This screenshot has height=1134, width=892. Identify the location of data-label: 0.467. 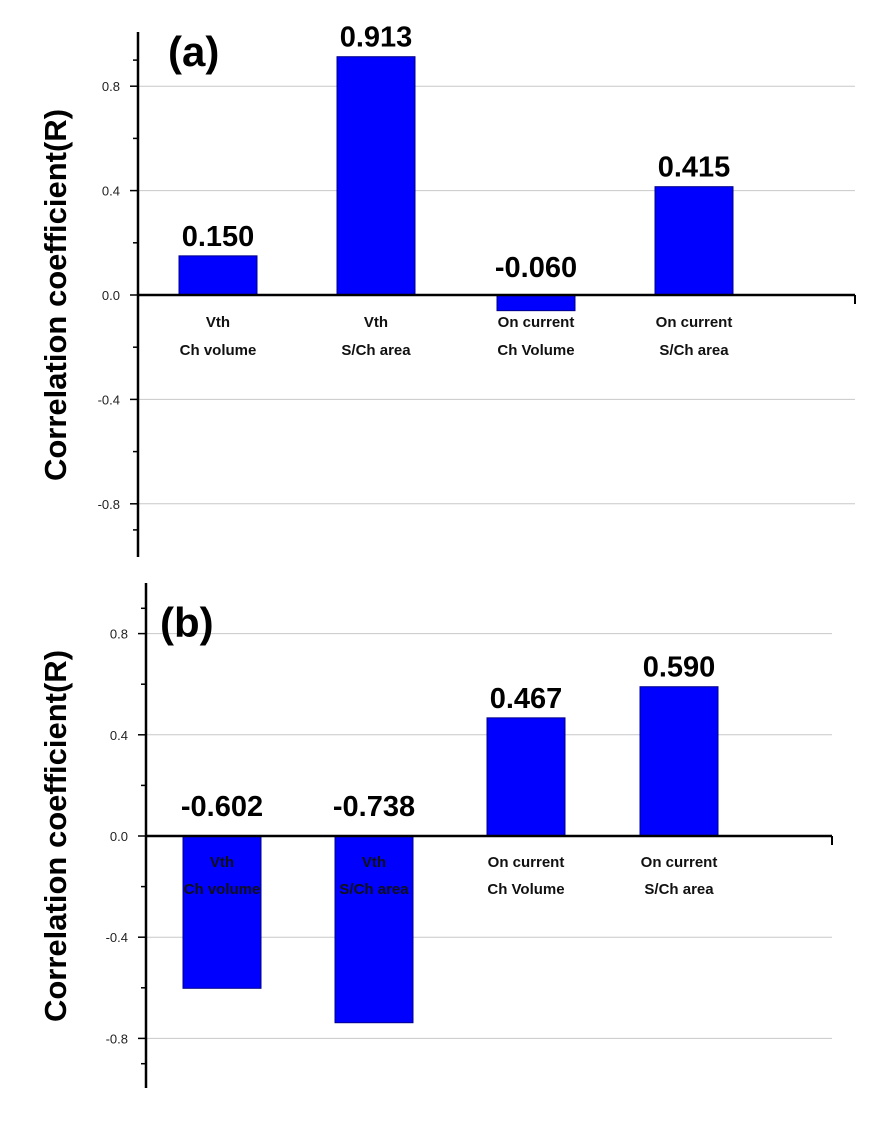
(526, 699).